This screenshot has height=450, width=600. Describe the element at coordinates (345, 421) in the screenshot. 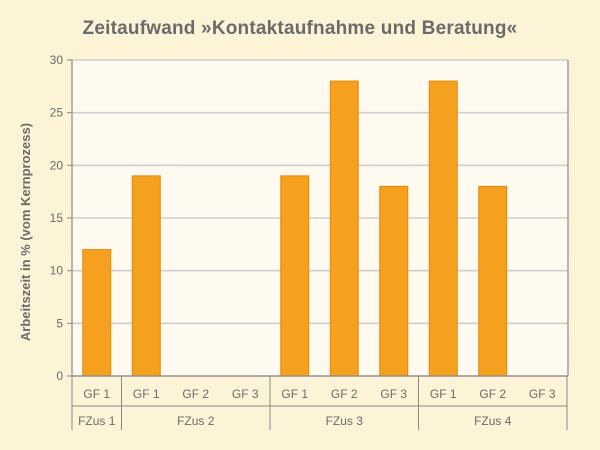

I see `x-group-label: FZus 3` at that location.